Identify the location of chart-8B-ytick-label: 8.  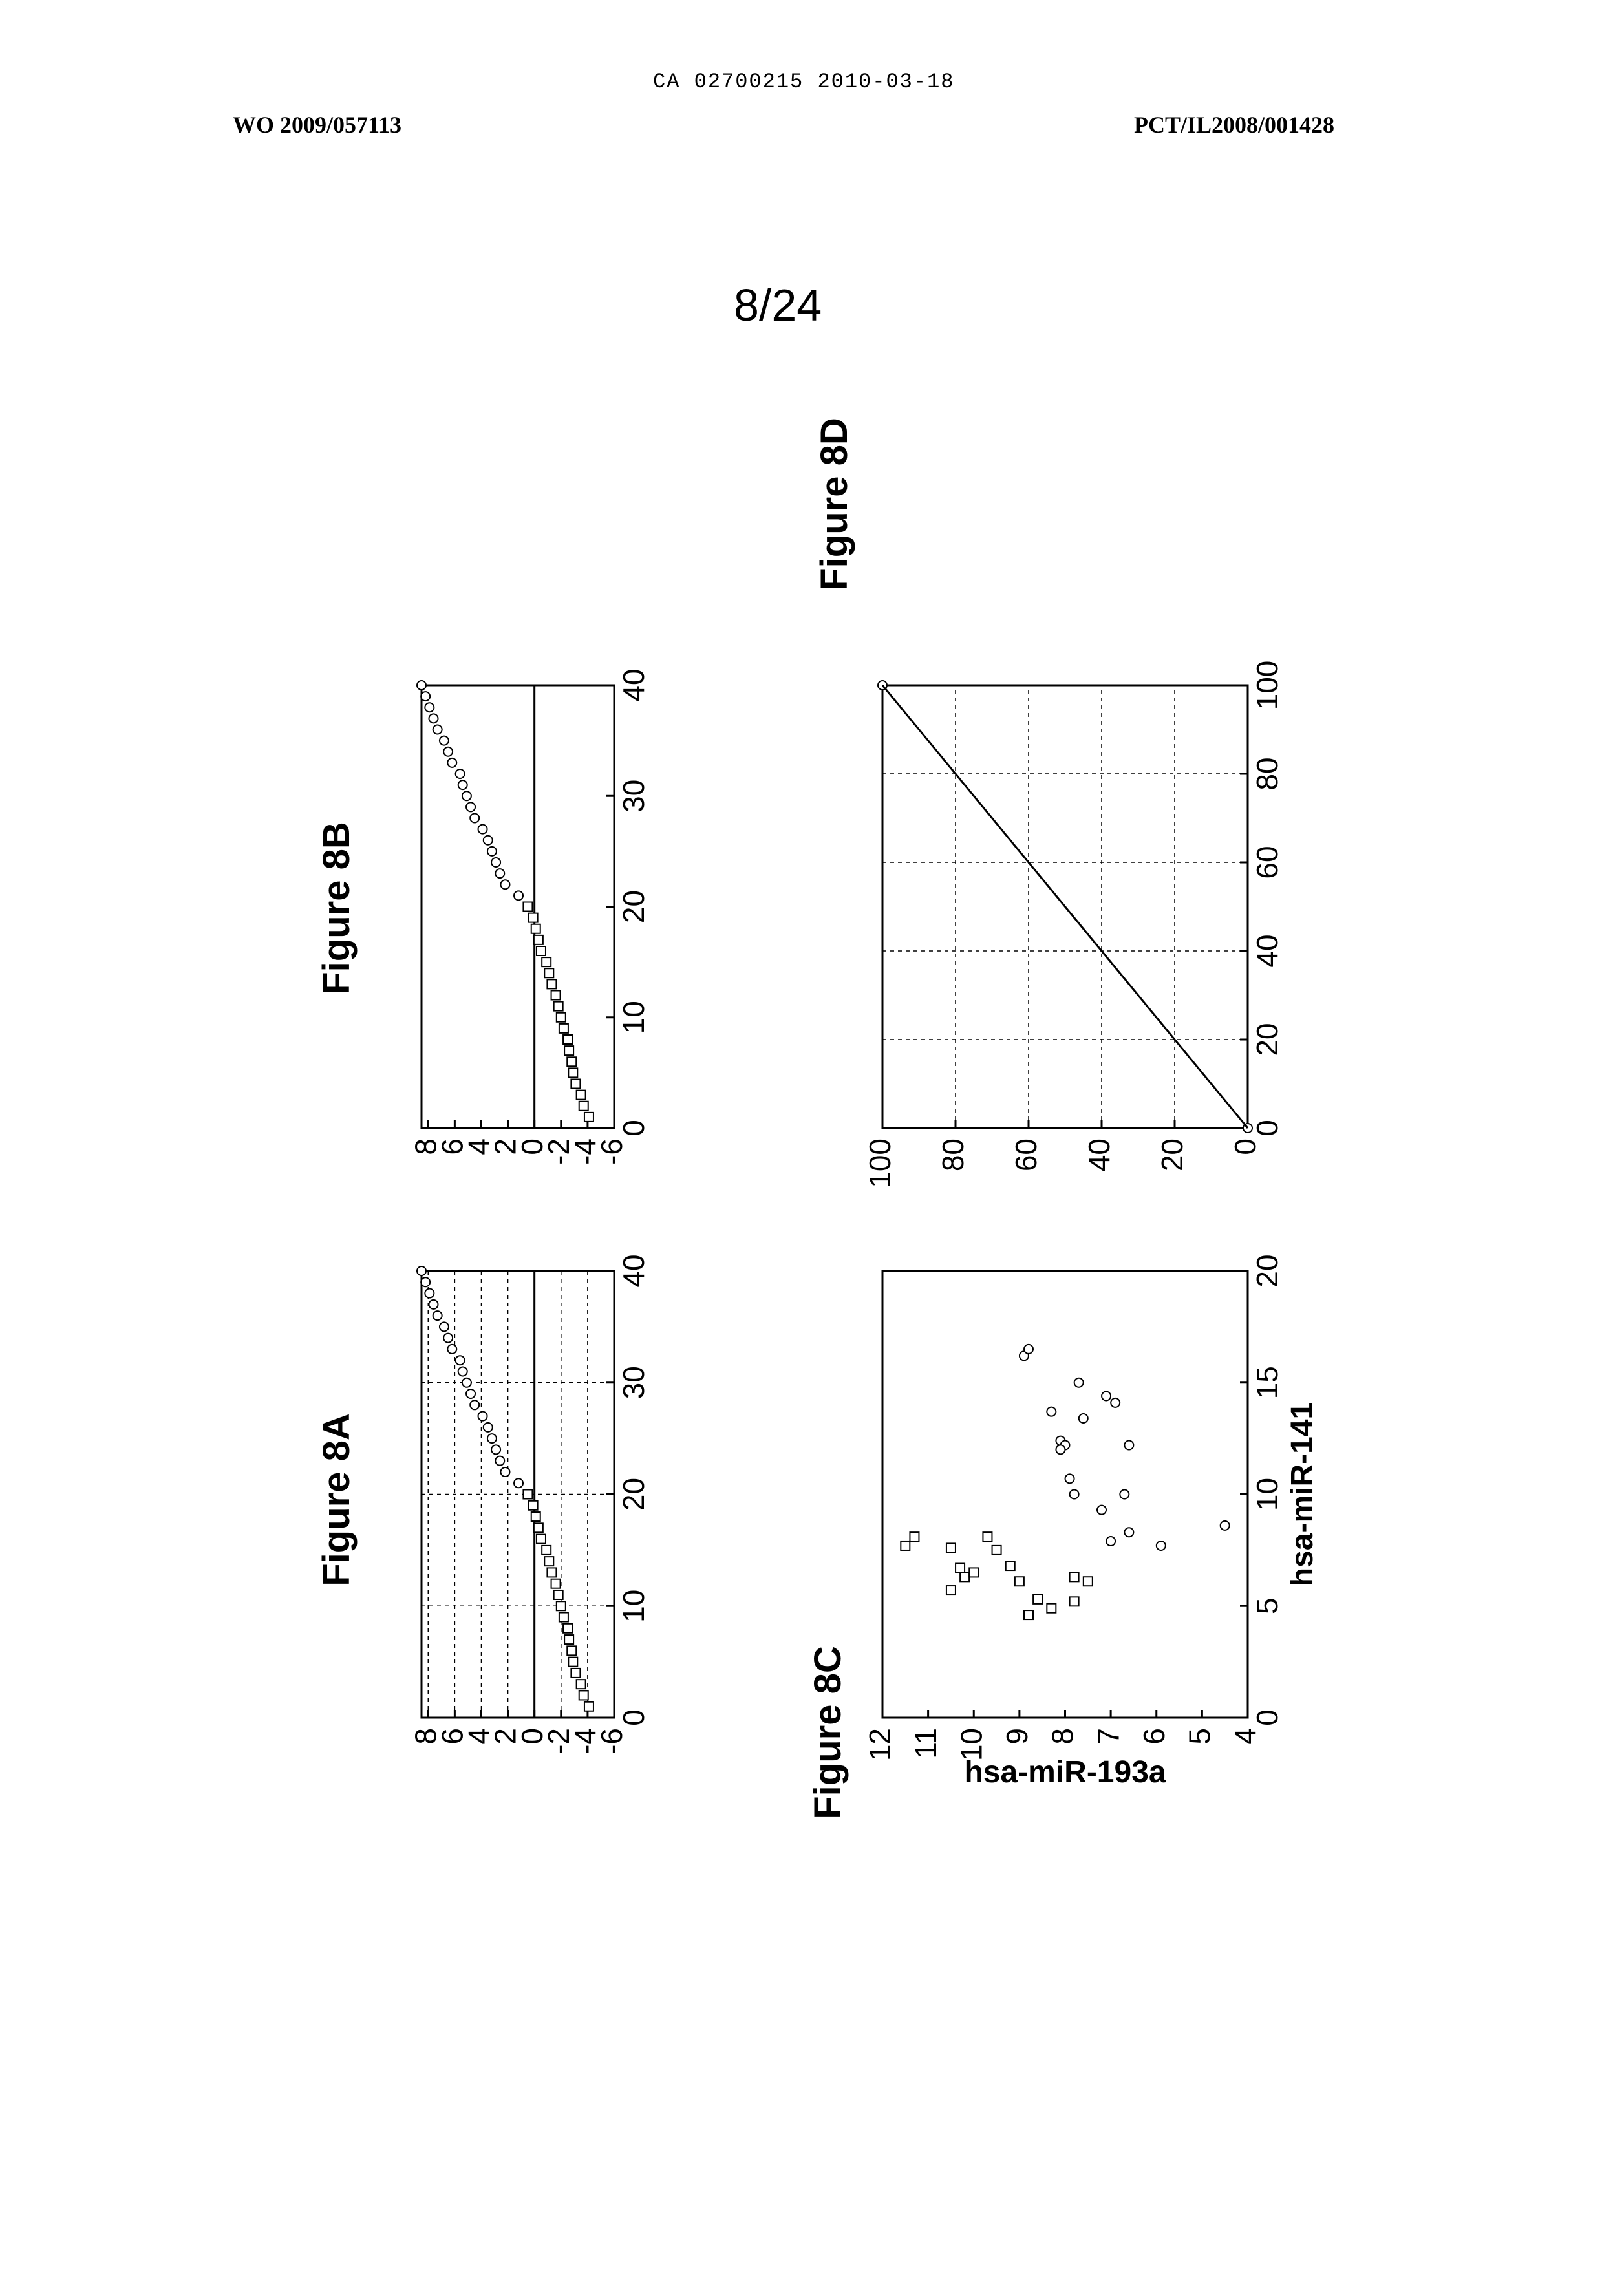
(425, 1147).